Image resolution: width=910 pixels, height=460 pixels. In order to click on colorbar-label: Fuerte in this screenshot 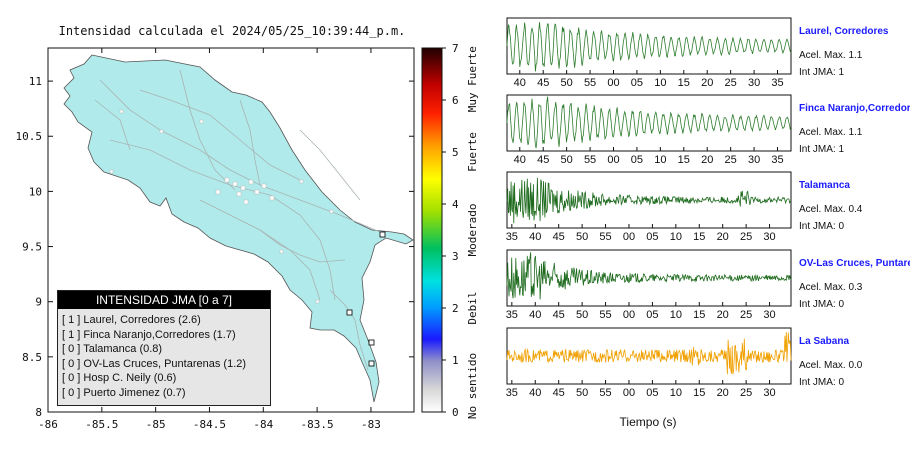, I will do `click(472, 152)`.